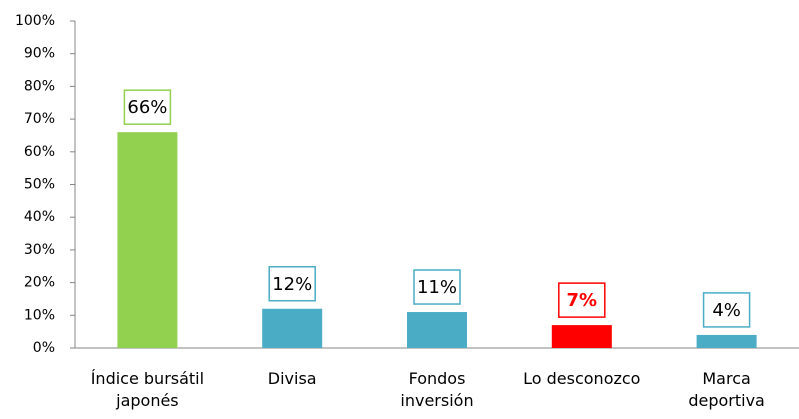  Describe the element at coordinates (39, 54) in the screenshot. I see `y-tick-label: 90%` at that location.